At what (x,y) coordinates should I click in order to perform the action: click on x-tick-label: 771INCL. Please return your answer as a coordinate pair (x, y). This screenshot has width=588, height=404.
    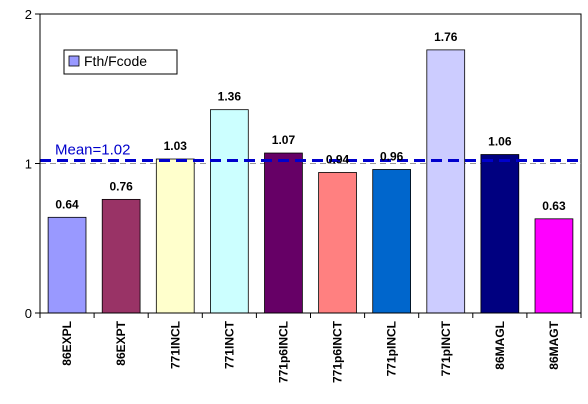
    Looking at the image, I should click on (175, 345).